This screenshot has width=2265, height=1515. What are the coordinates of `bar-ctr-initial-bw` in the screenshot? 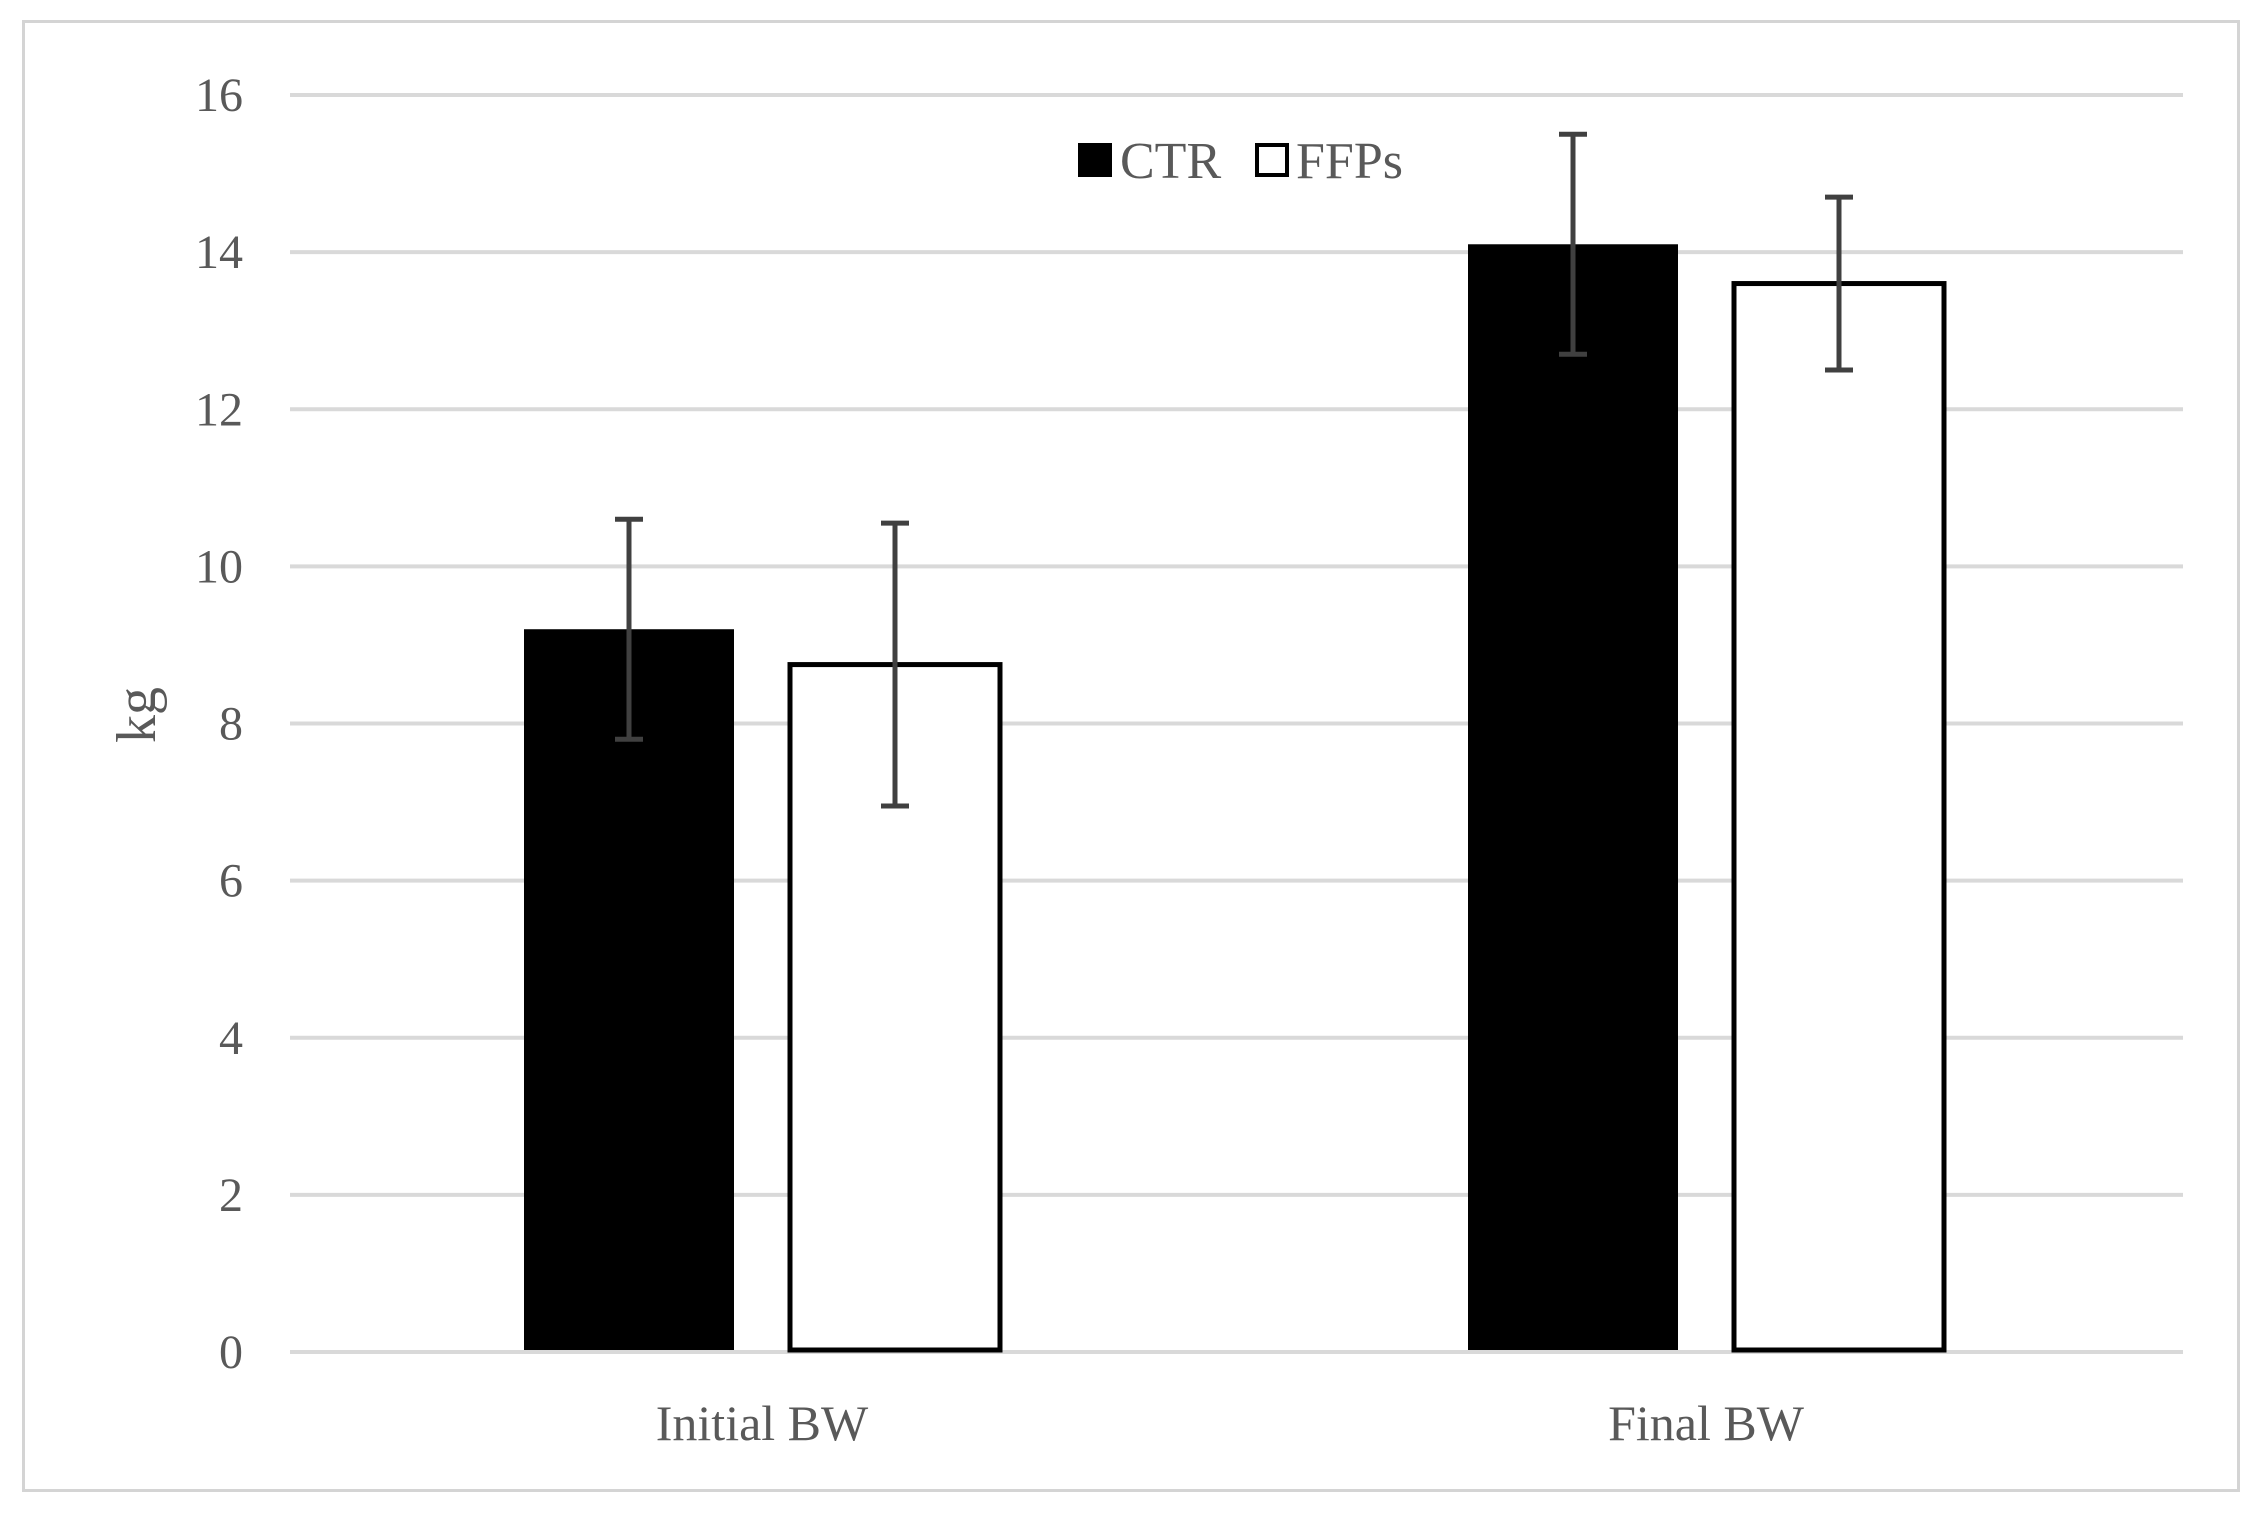 It's located at (629, 989).